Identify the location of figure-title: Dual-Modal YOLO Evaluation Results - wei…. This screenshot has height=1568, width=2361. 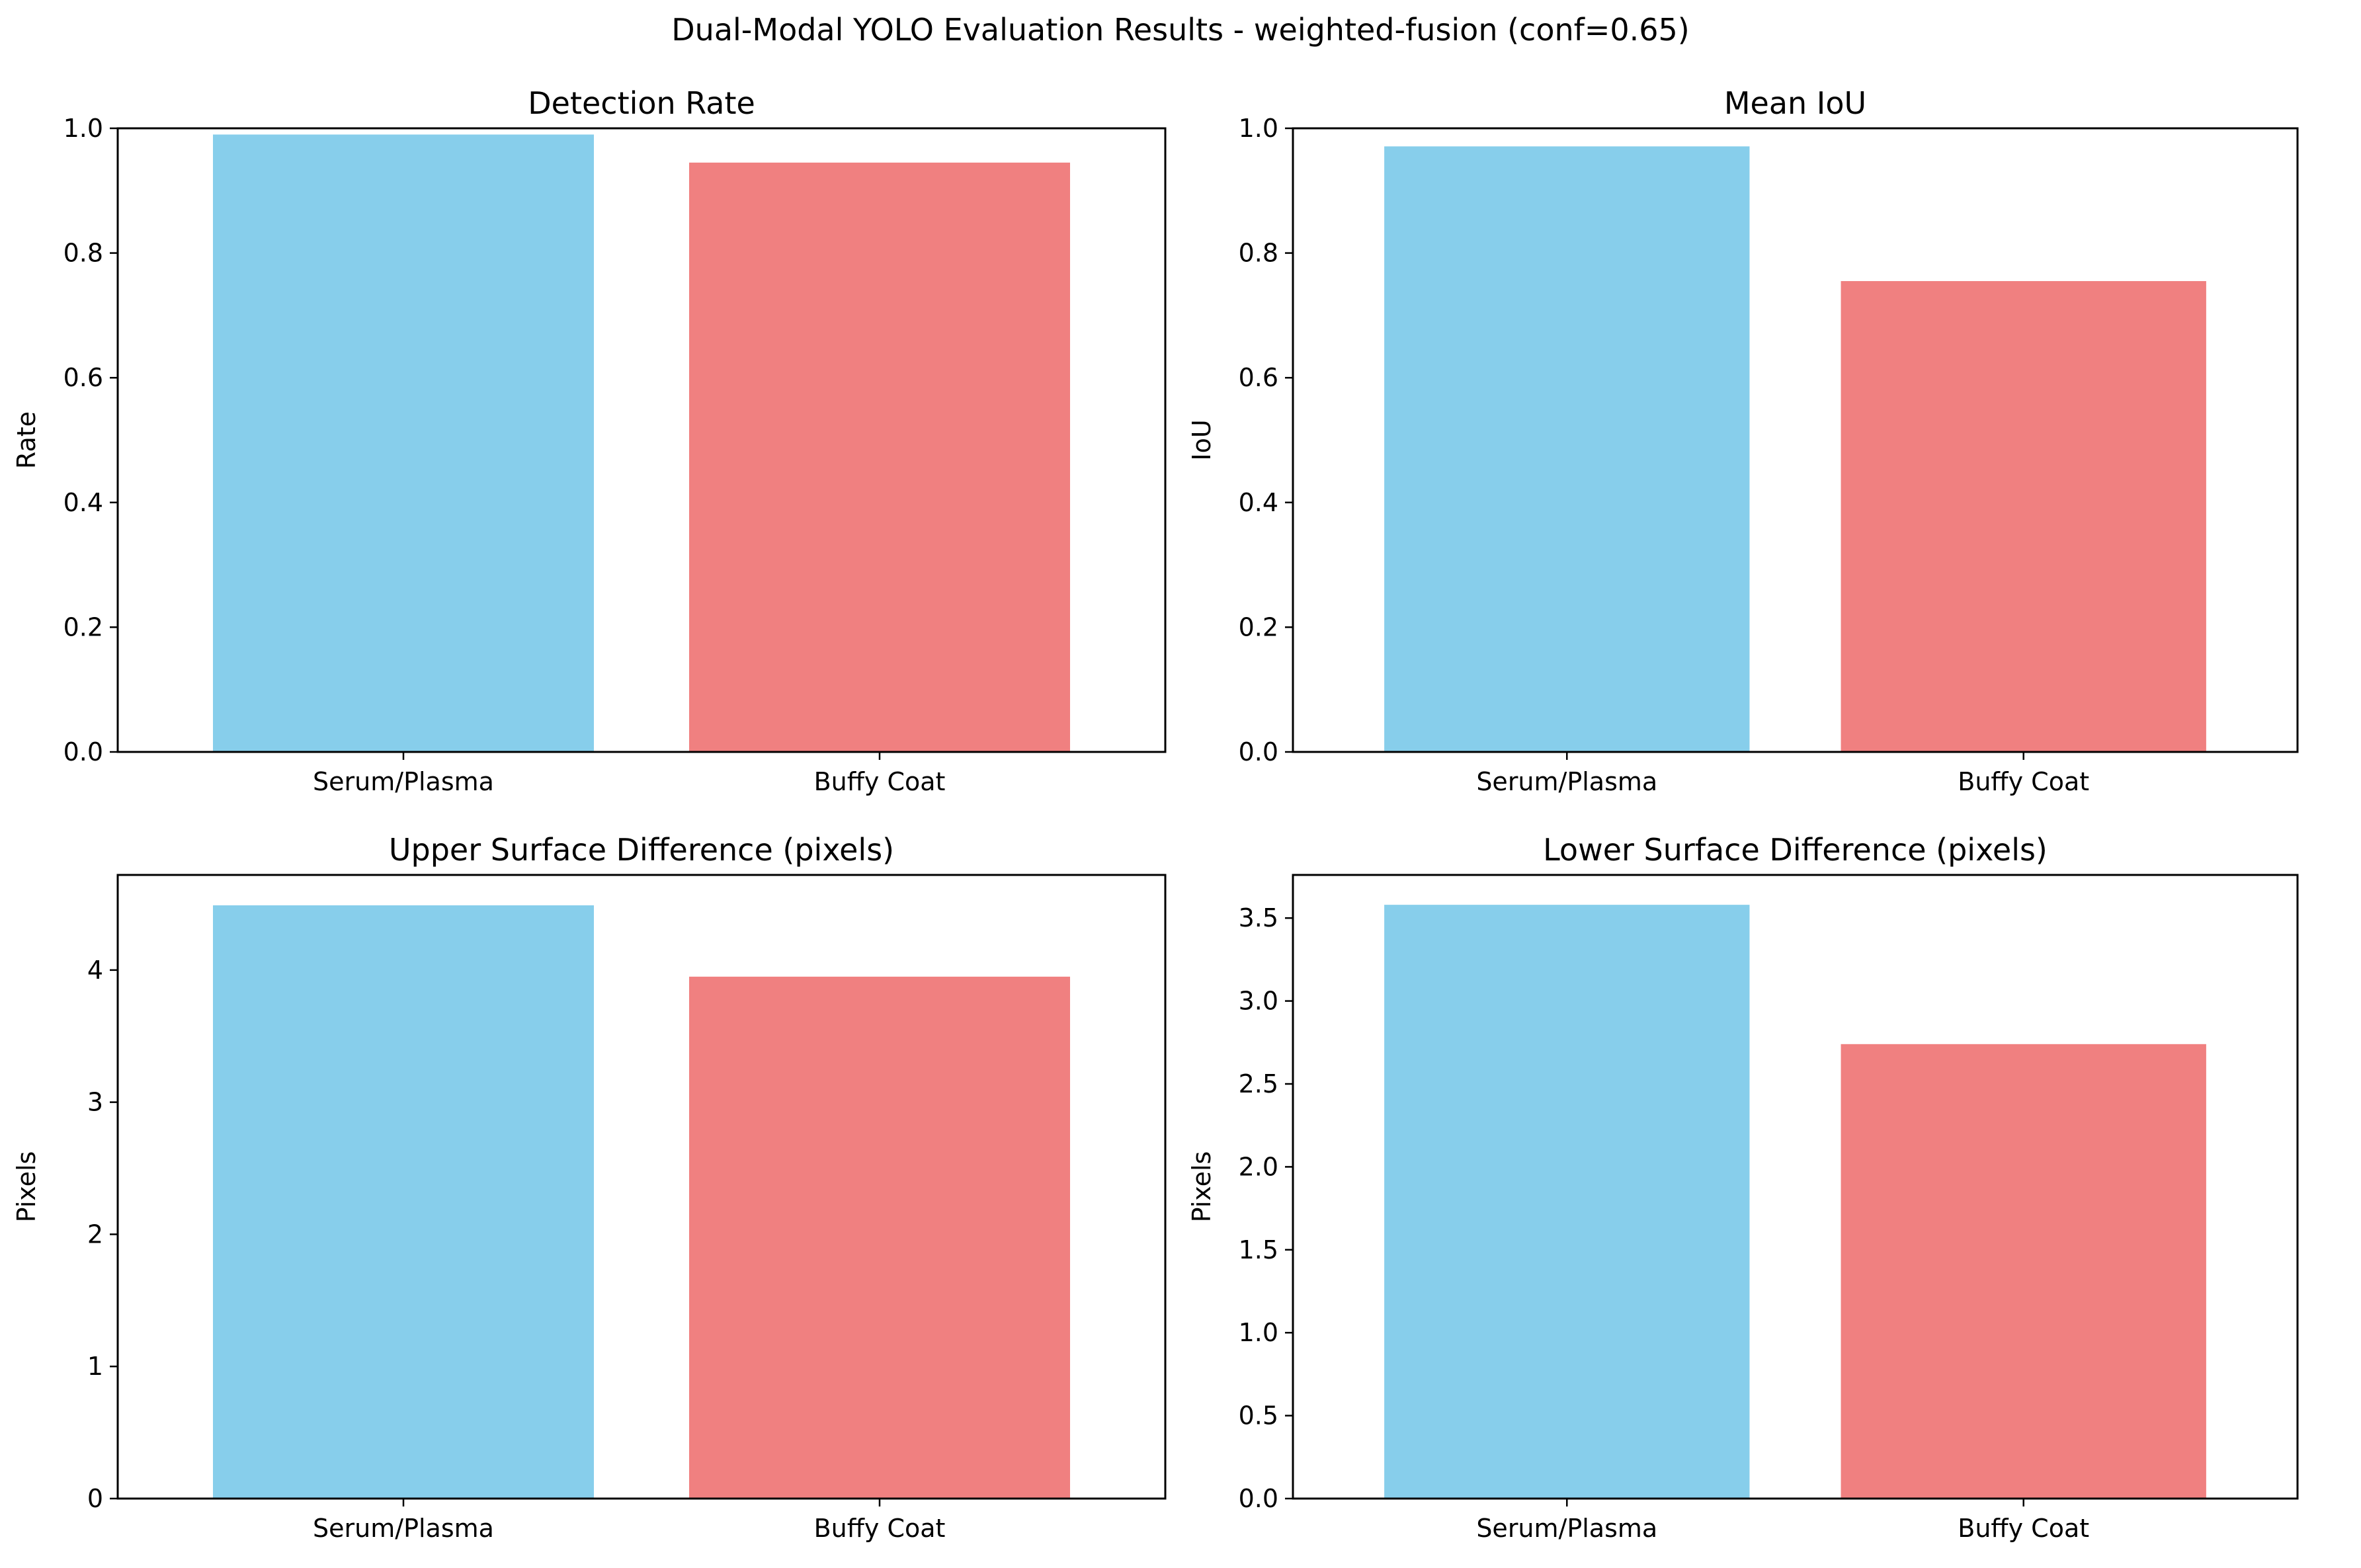
(1180, 30).